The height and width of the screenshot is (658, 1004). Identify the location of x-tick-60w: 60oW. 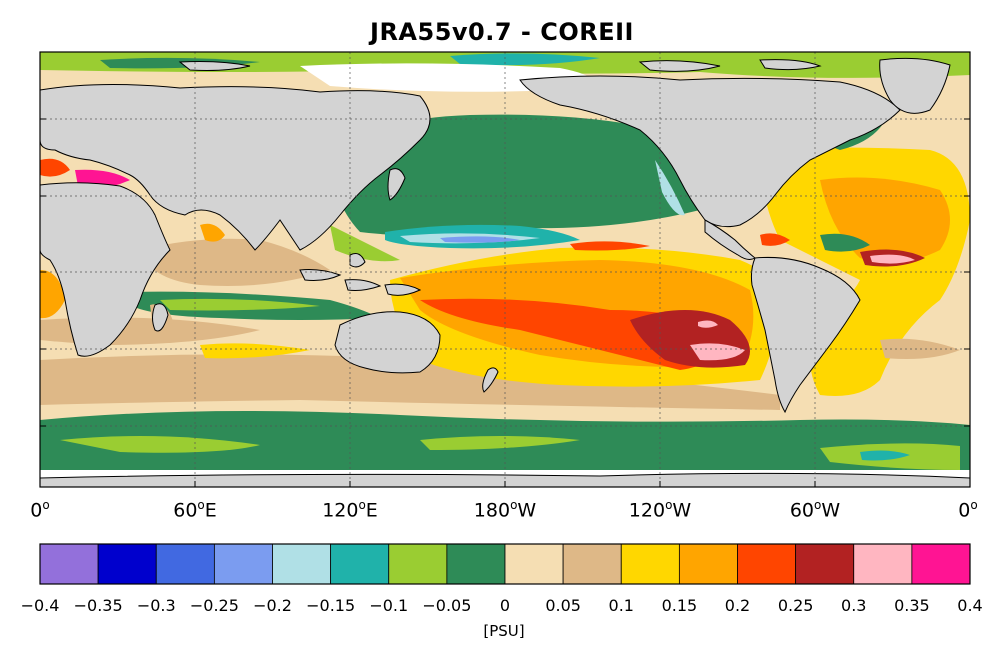
(815, 510).